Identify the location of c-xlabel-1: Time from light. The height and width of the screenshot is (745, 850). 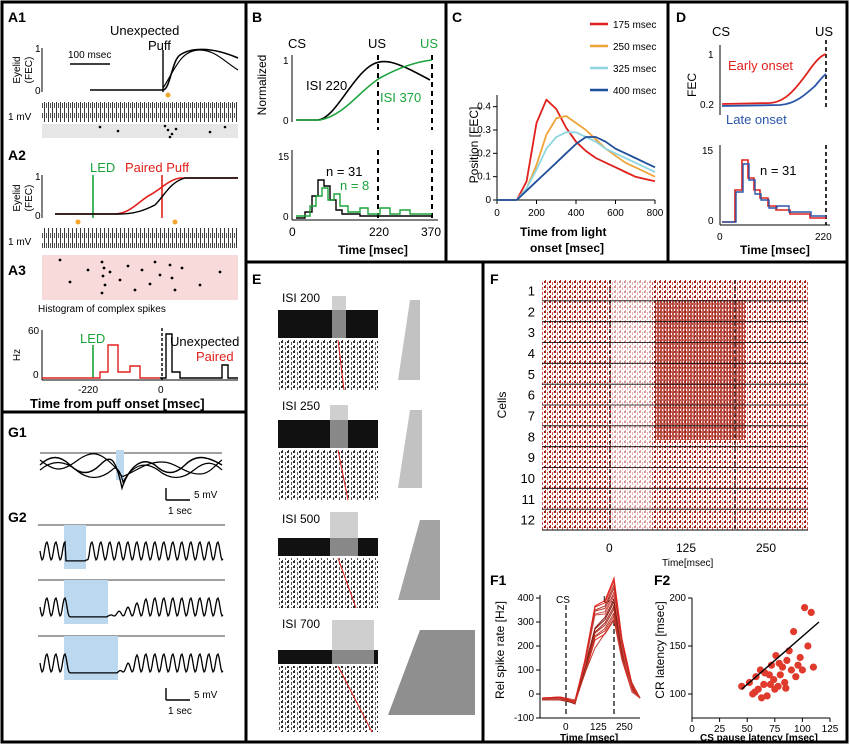
(563, 232).